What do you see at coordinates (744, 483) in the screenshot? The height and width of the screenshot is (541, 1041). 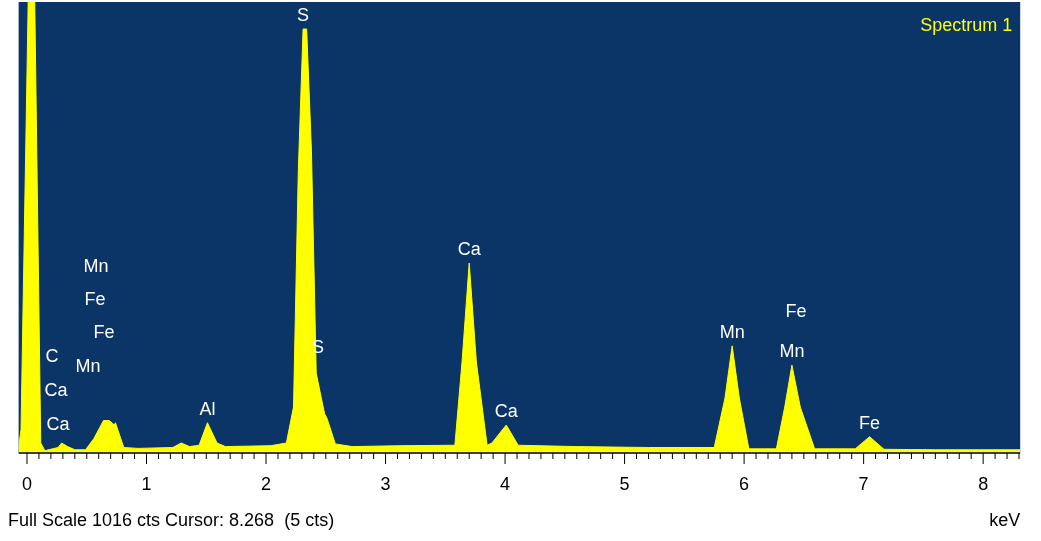 I see `x-tick-label: 6` at bounding box center [744, 483].